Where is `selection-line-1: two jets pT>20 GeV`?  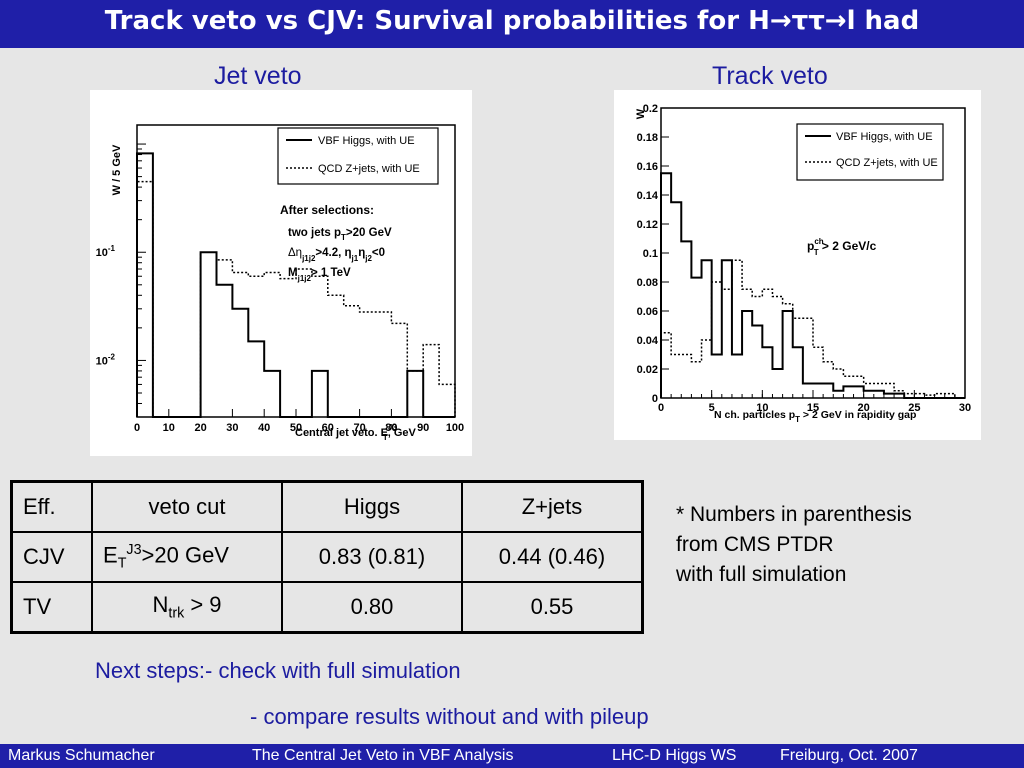 selection-line-1: two jets pT>20 GeV is located at coordinates (340, 234).